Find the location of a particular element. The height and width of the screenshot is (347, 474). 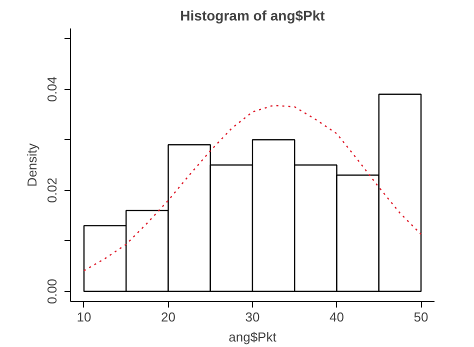

y-tick-label: 0.02 is located at coordinates (52, 190).